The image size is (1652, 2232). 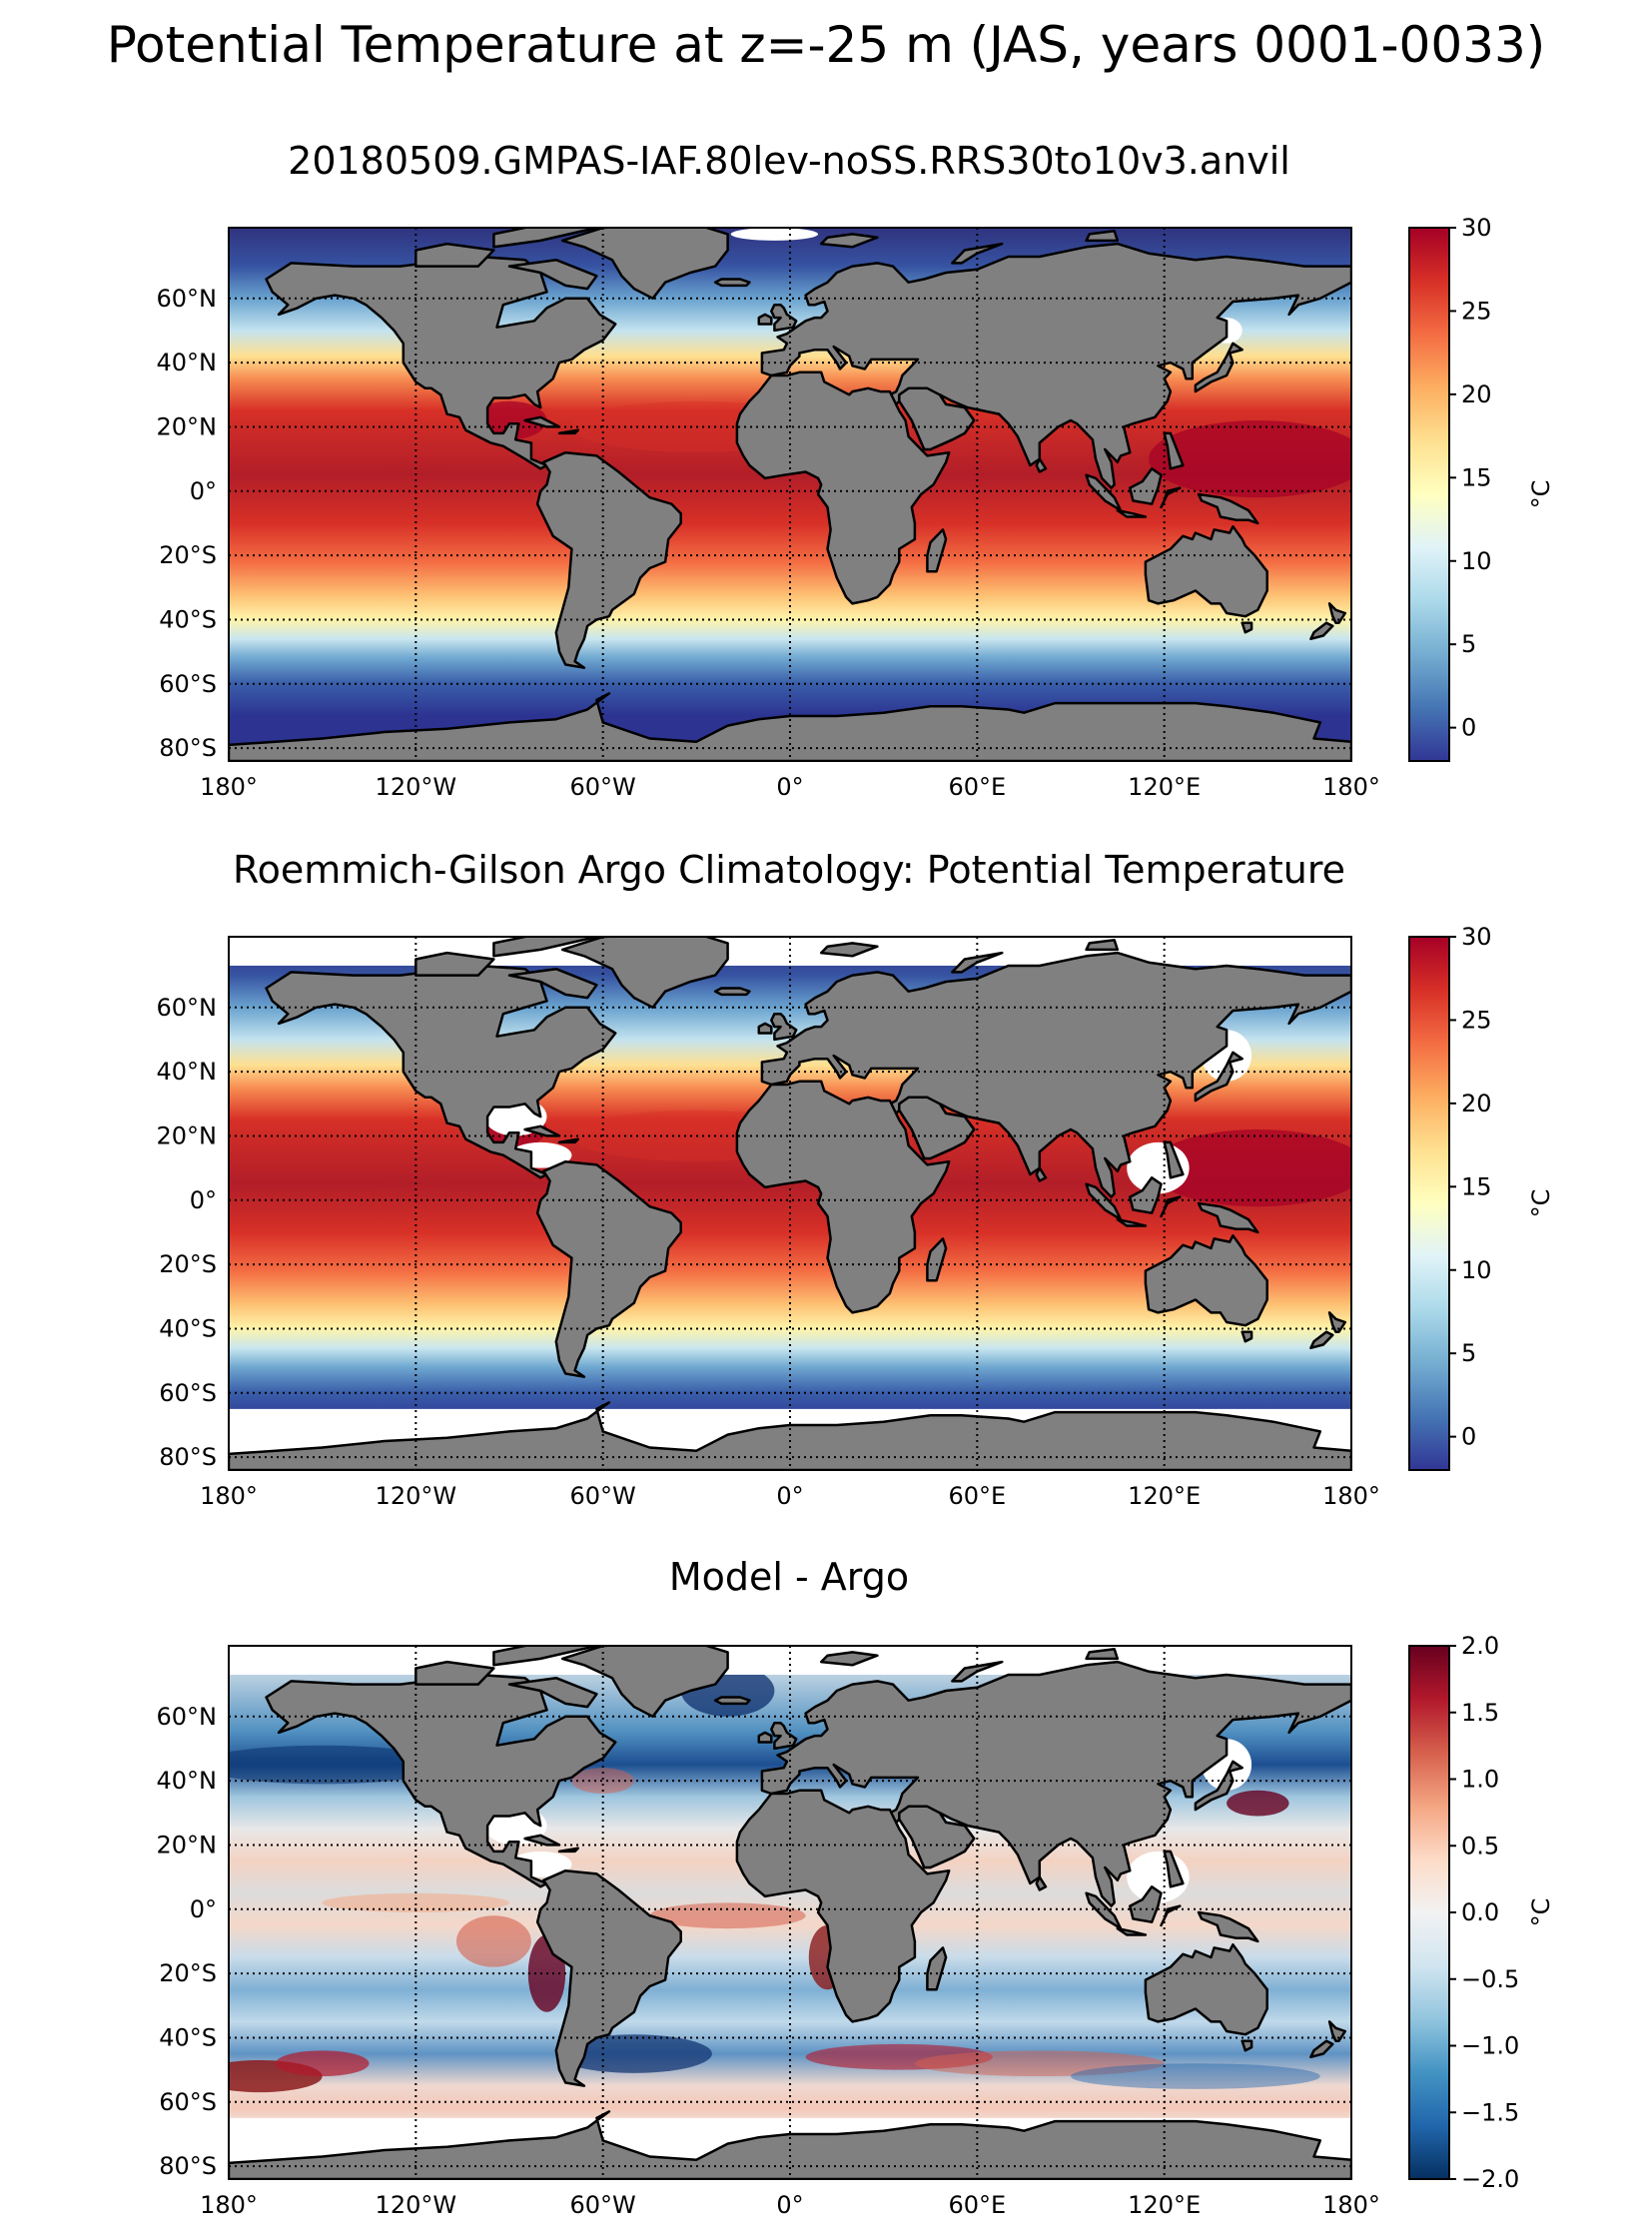 What do you see at coordinates (977, 963) in the screenshot?
I see `land-novaya-zemlya` at bounding box center [977, 963].